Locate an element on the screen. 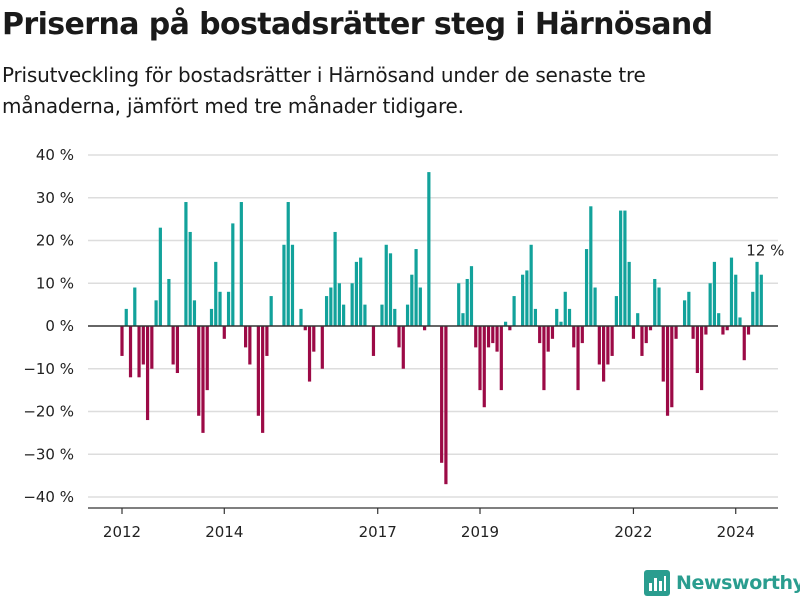 Image resolution: width=800 pixels, height=600 pixels. annotations: 12 % is located at coordinates (765, 251).